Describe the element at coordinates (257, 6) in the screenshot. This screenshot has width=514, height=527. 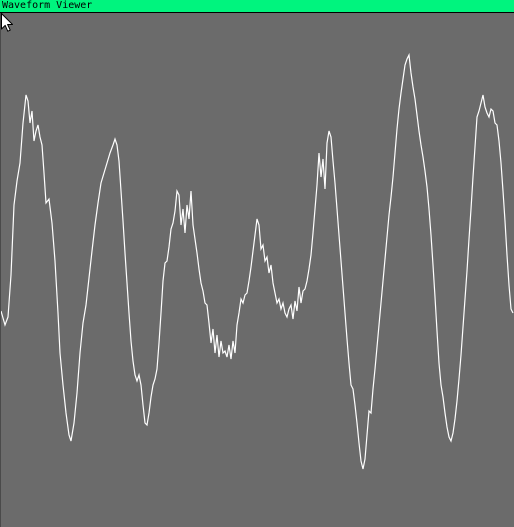
I see `title-bar: Waveform Viewer` at that location.